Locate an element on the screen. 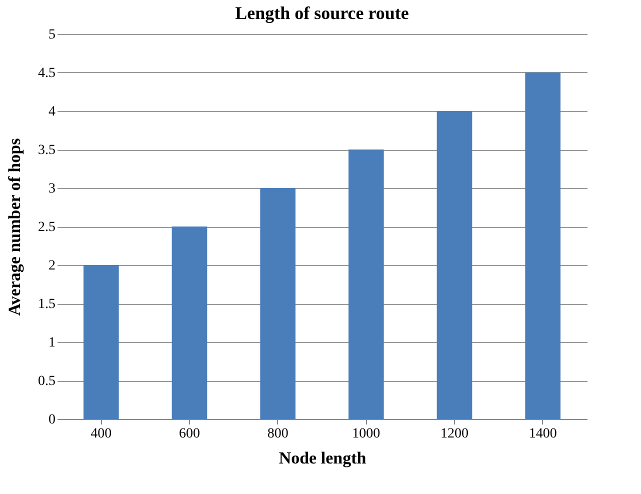  y-tick-label: 4.5 is located at coordinates (47, 73).